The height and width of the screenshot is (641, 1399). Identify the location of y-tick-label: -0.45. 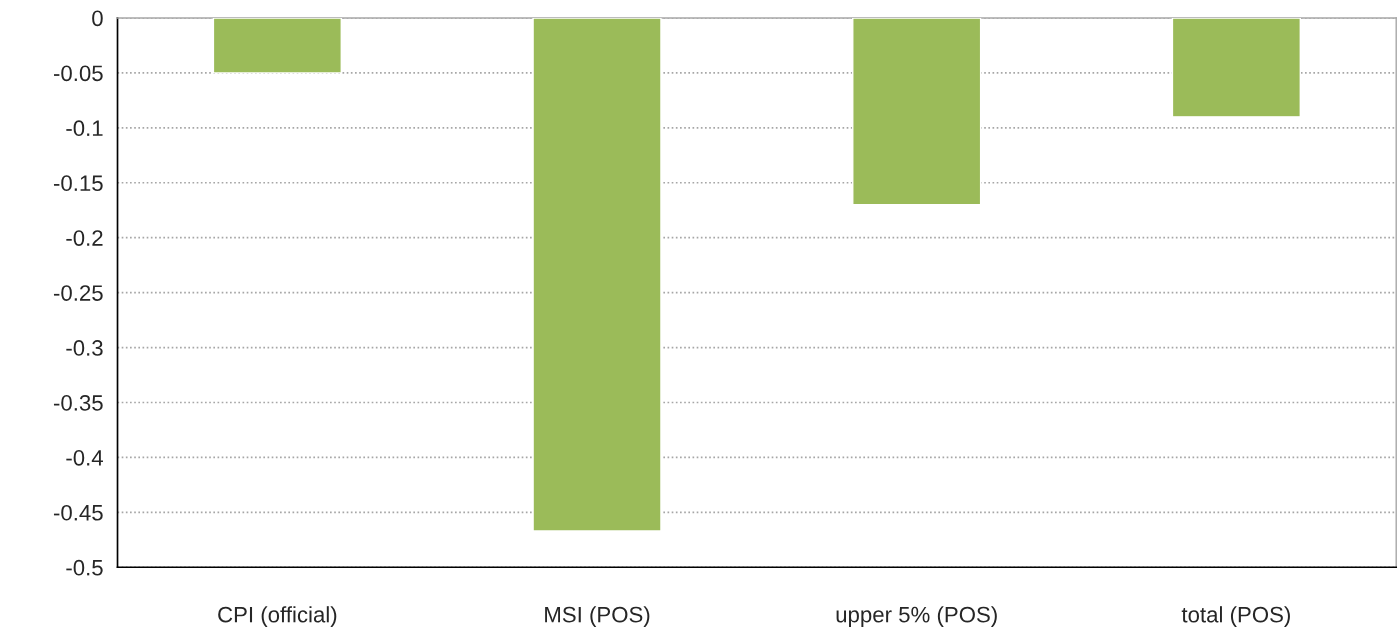
(78, 512).